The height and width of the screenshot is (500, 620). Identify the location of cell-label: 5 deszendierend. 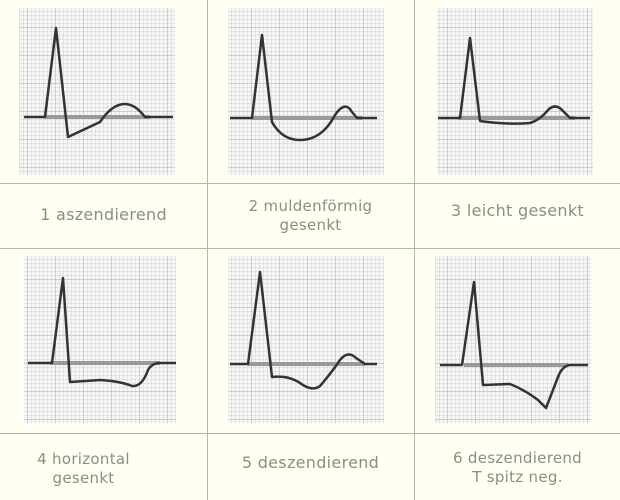
(310, 462).